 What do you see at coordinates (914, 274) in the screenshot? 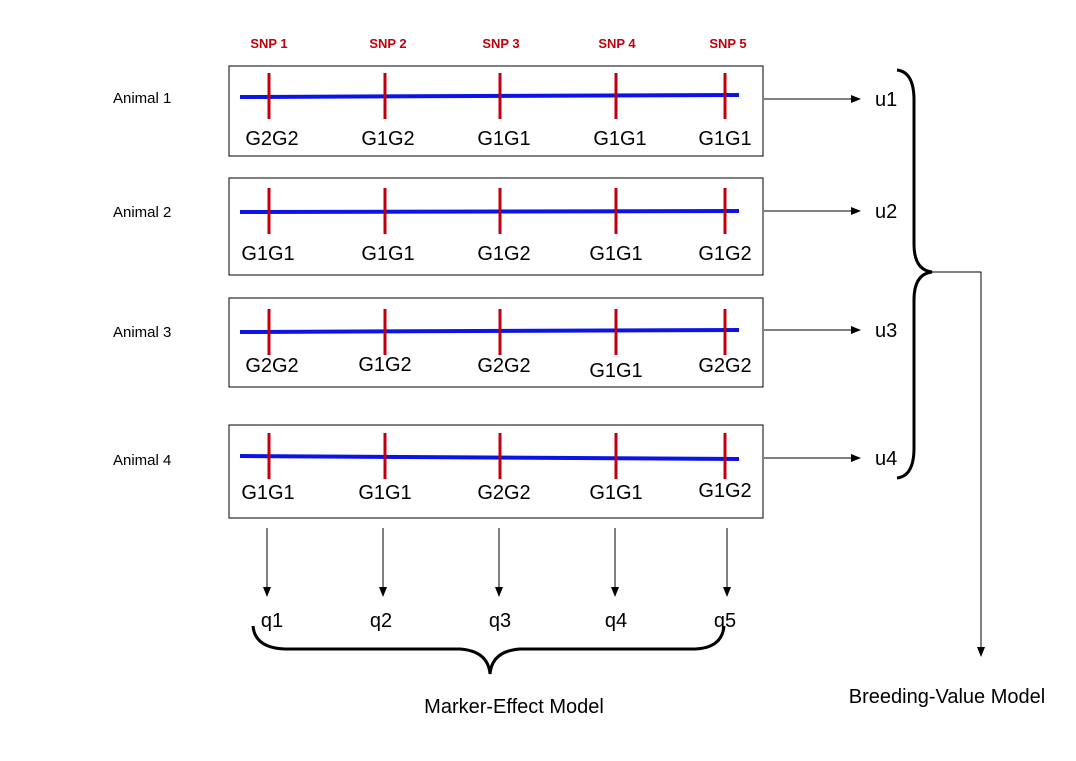
I see `right-brace` at bounding box center [914, 274].